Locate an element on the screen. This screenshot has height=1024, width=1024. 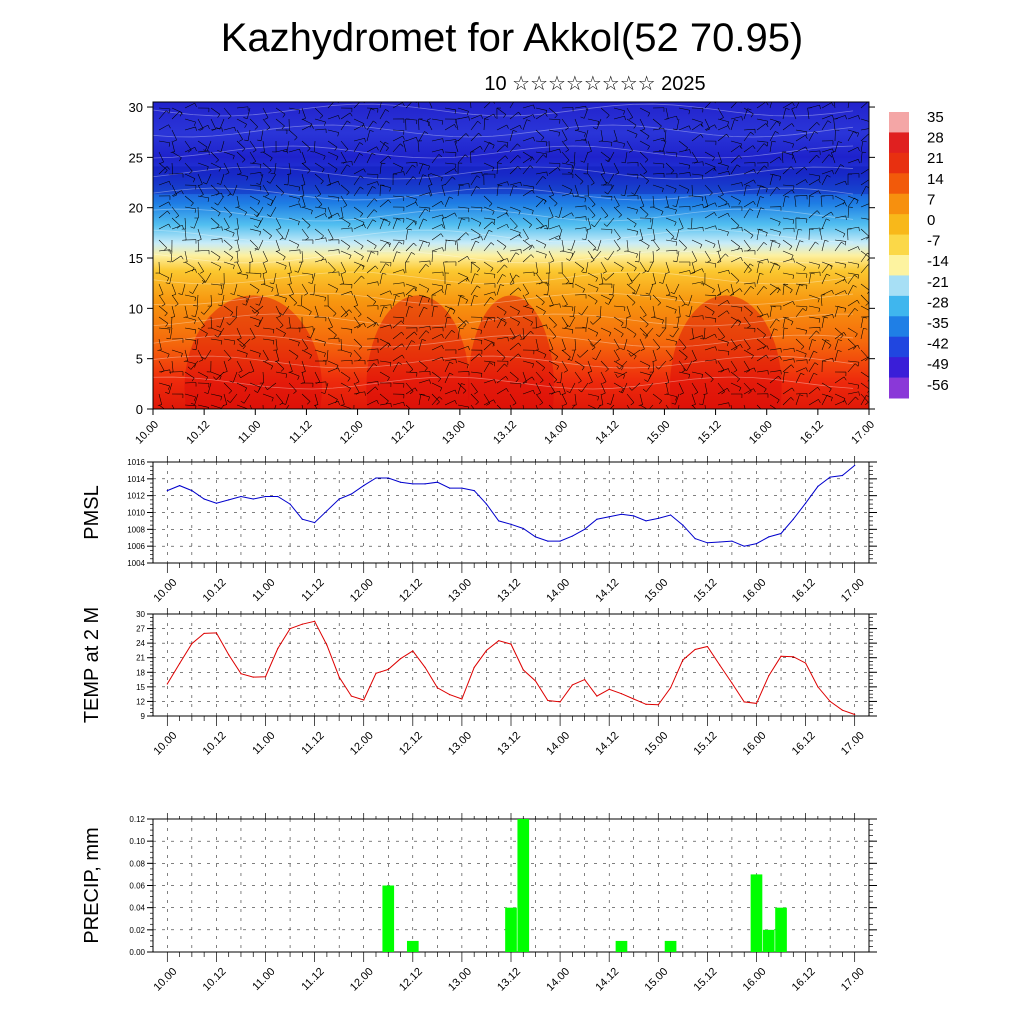
x-tick-label: 10.00 is located at coordinates (165, 980).